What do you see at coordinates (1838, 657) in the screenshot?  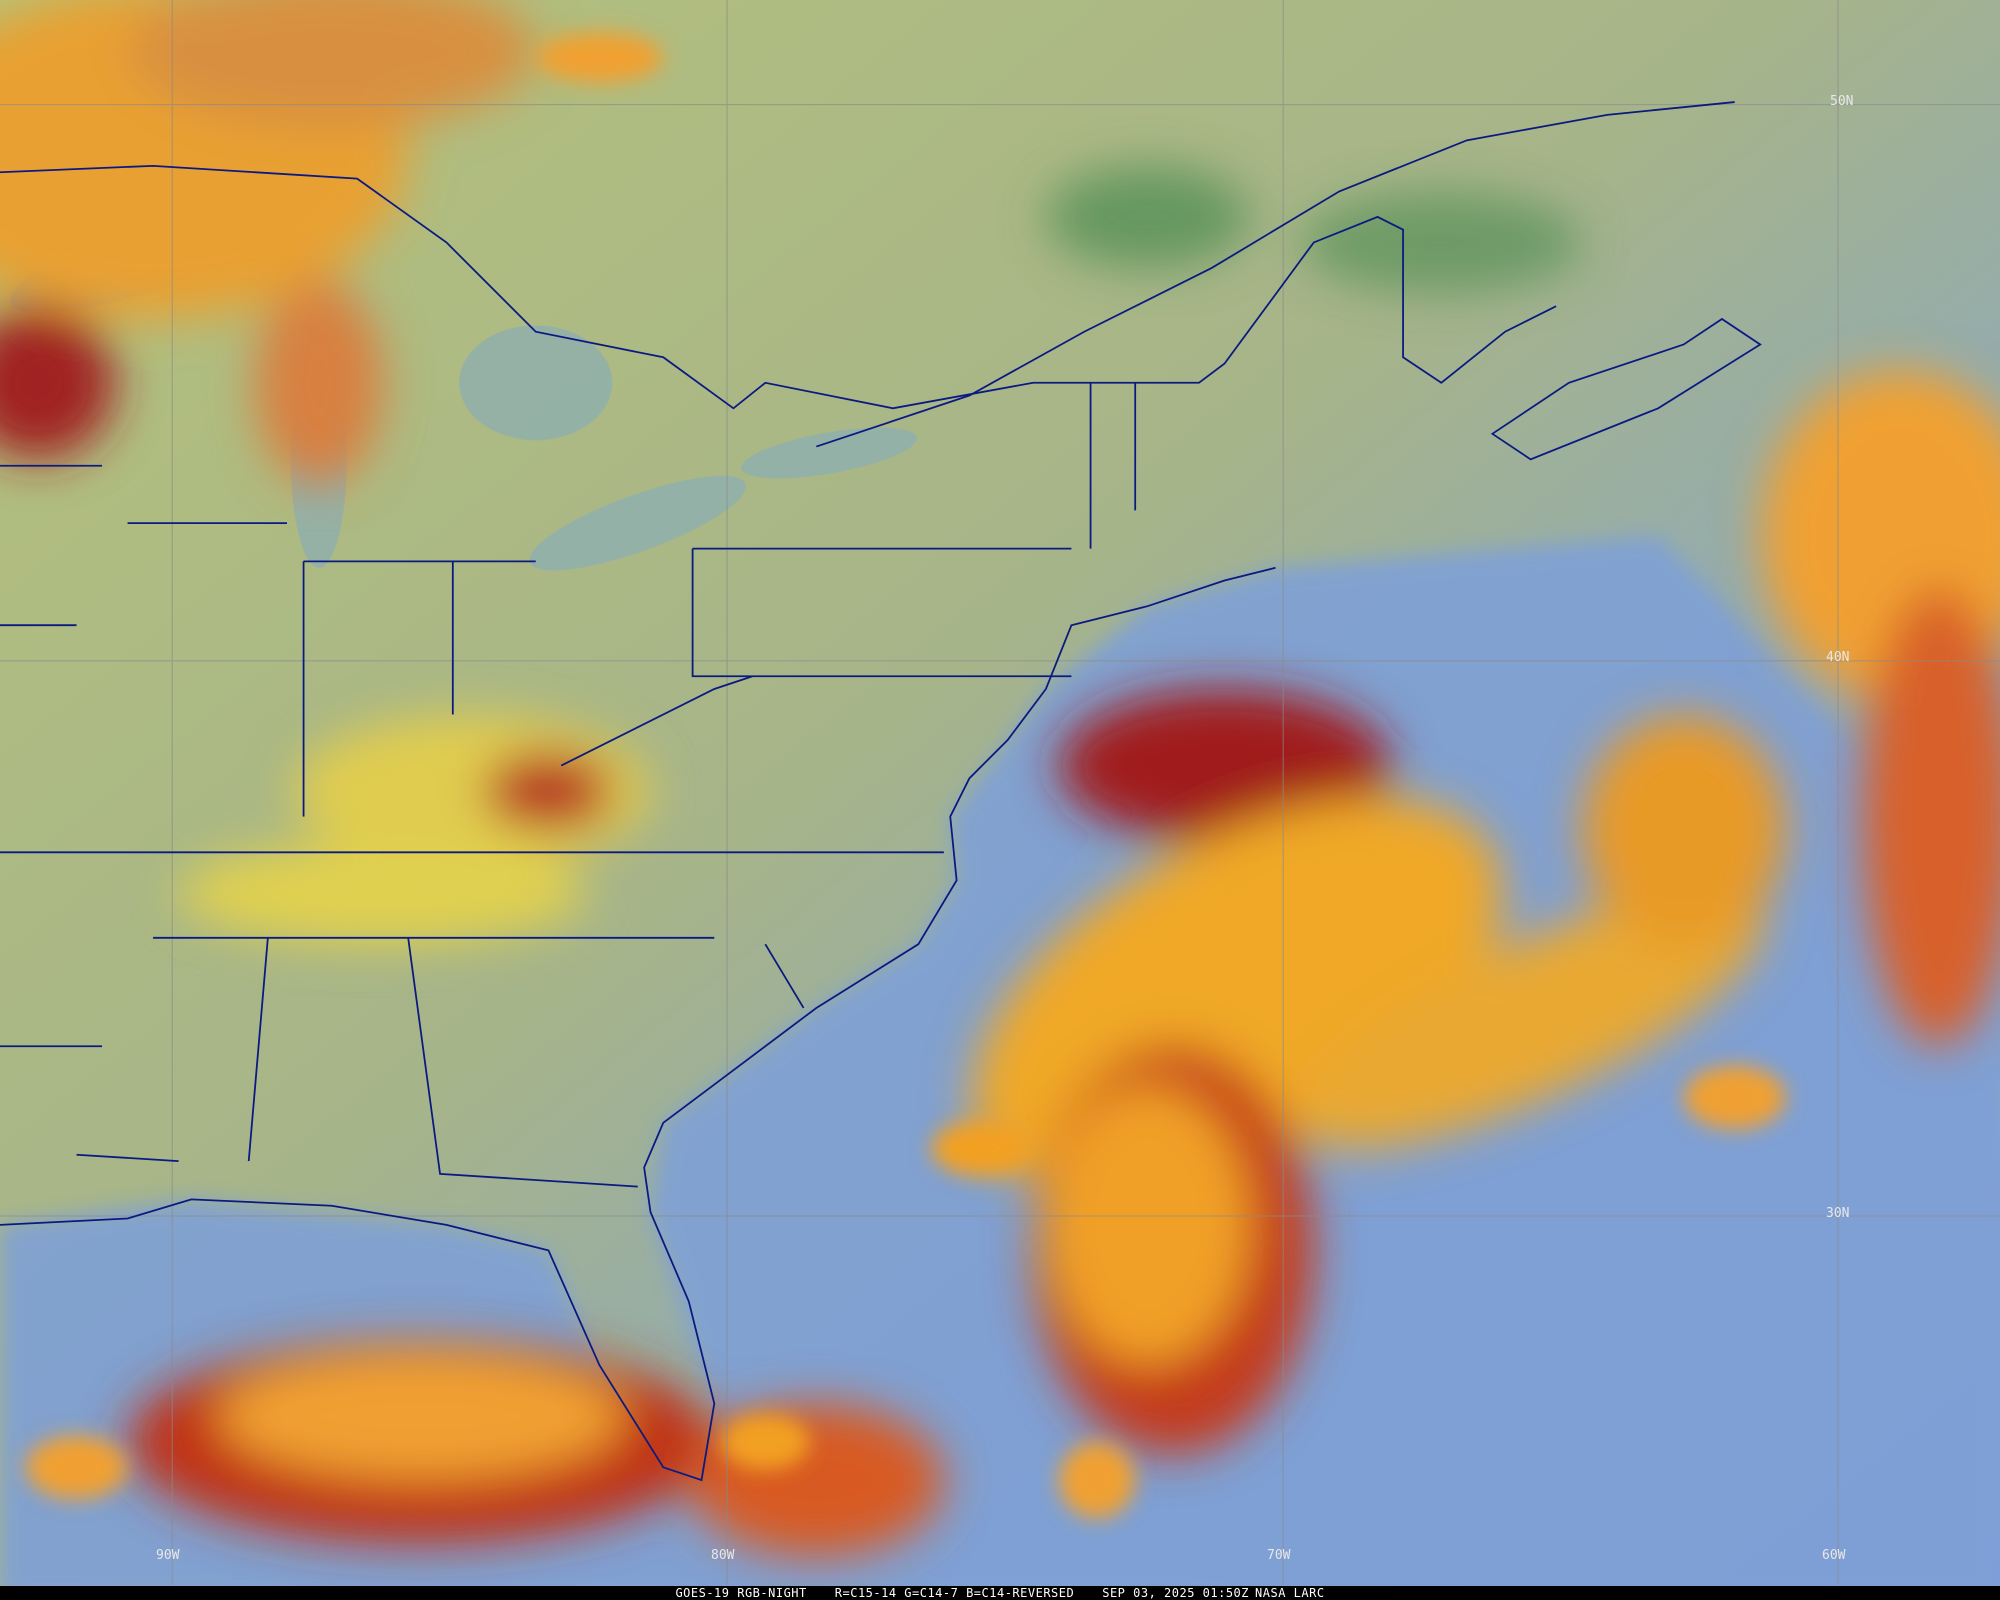 I see `lat-label-40n: 40N` at bounding box center [1838, 657].